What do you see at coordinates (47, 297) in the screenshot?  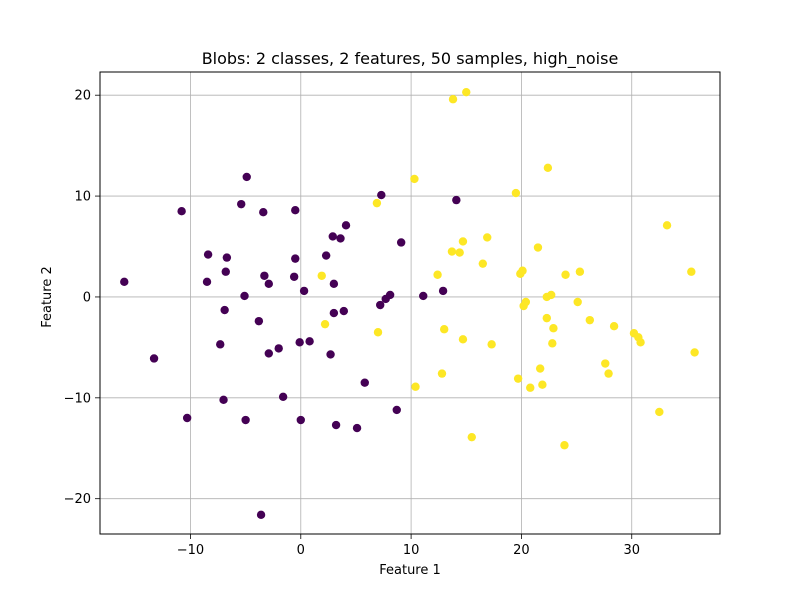 I see `y-axis-label: Feature 2` at bounding box center [47, 297].